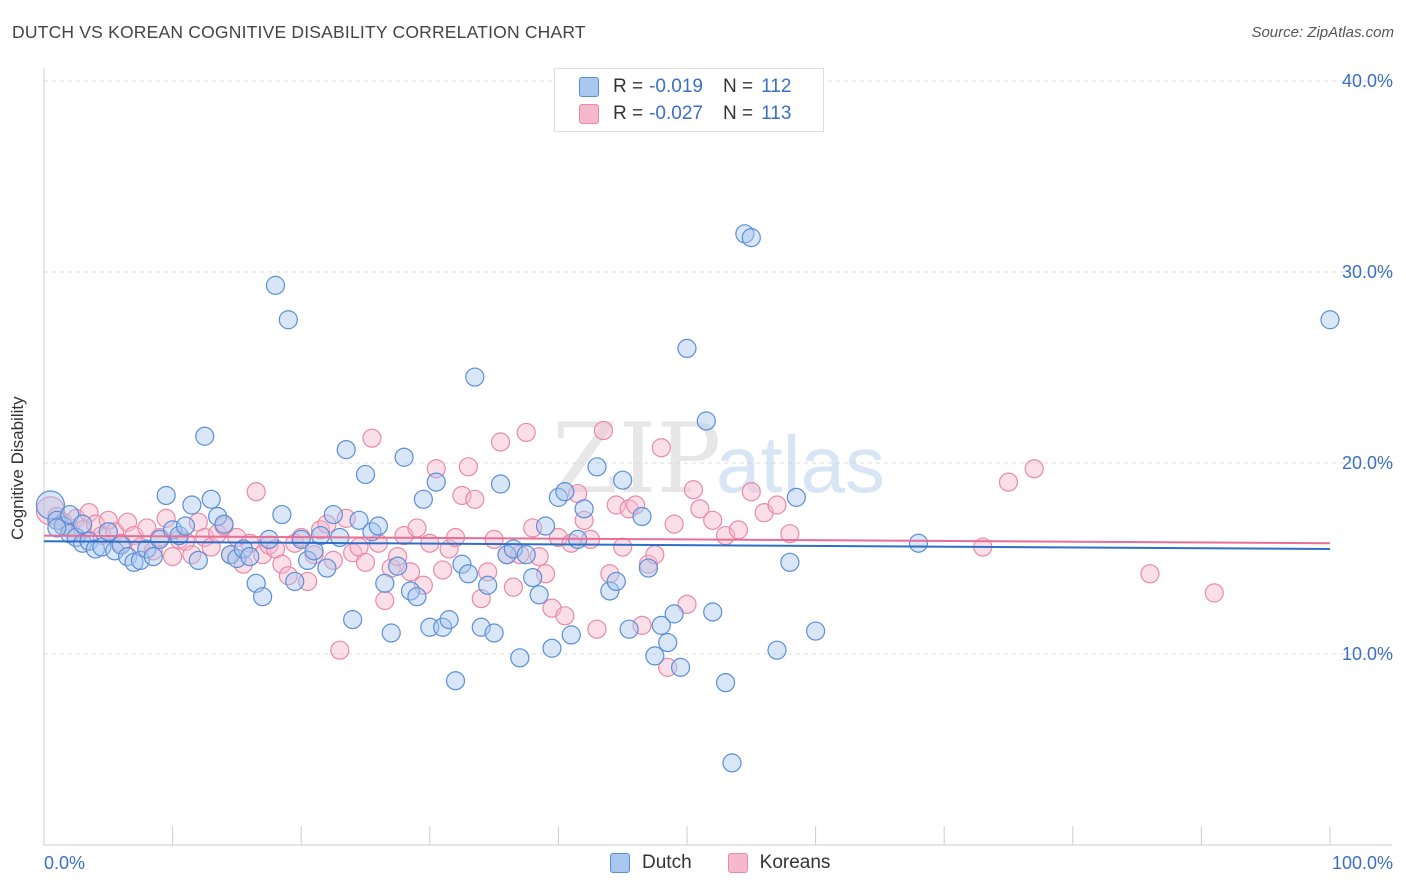 The image size is (1406, 892). I want to click on source-label: Source: ZipAtlas.com, so click(1322, 32).